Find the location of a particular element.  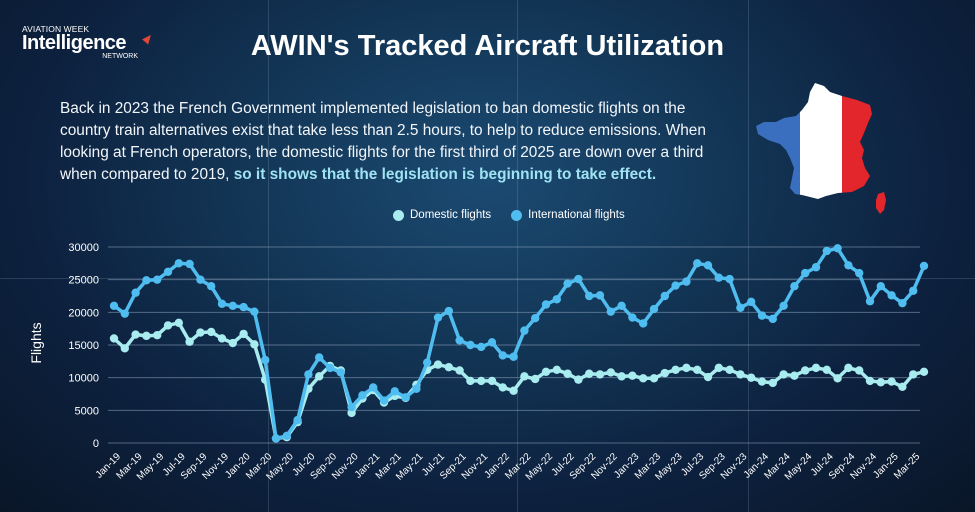

legend-item-international: International flights is located at coordinates (568, 215).